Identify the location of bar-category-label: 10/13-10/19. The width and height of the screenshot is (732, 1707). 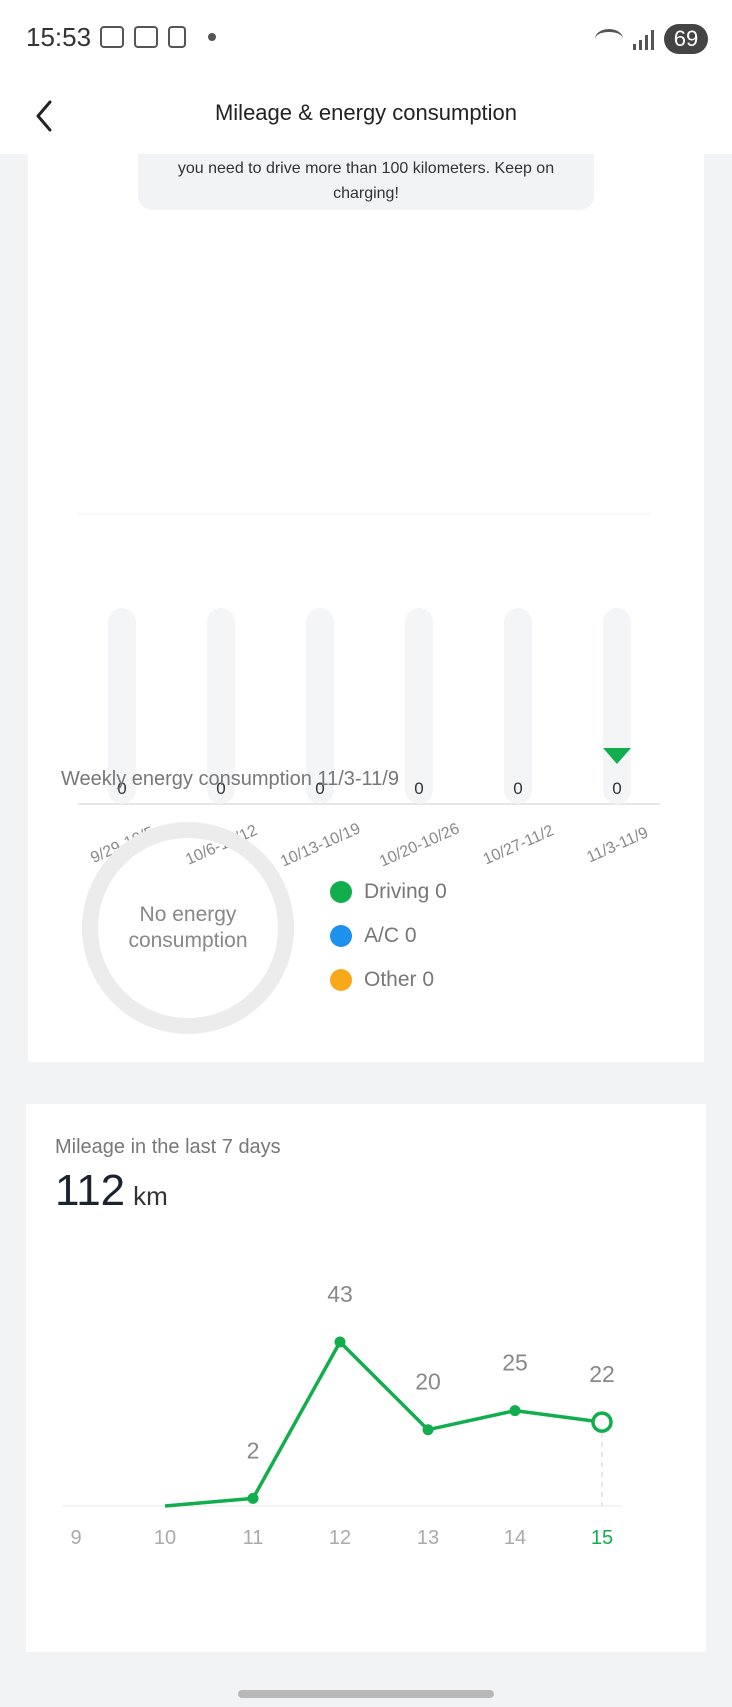
(320, 845).